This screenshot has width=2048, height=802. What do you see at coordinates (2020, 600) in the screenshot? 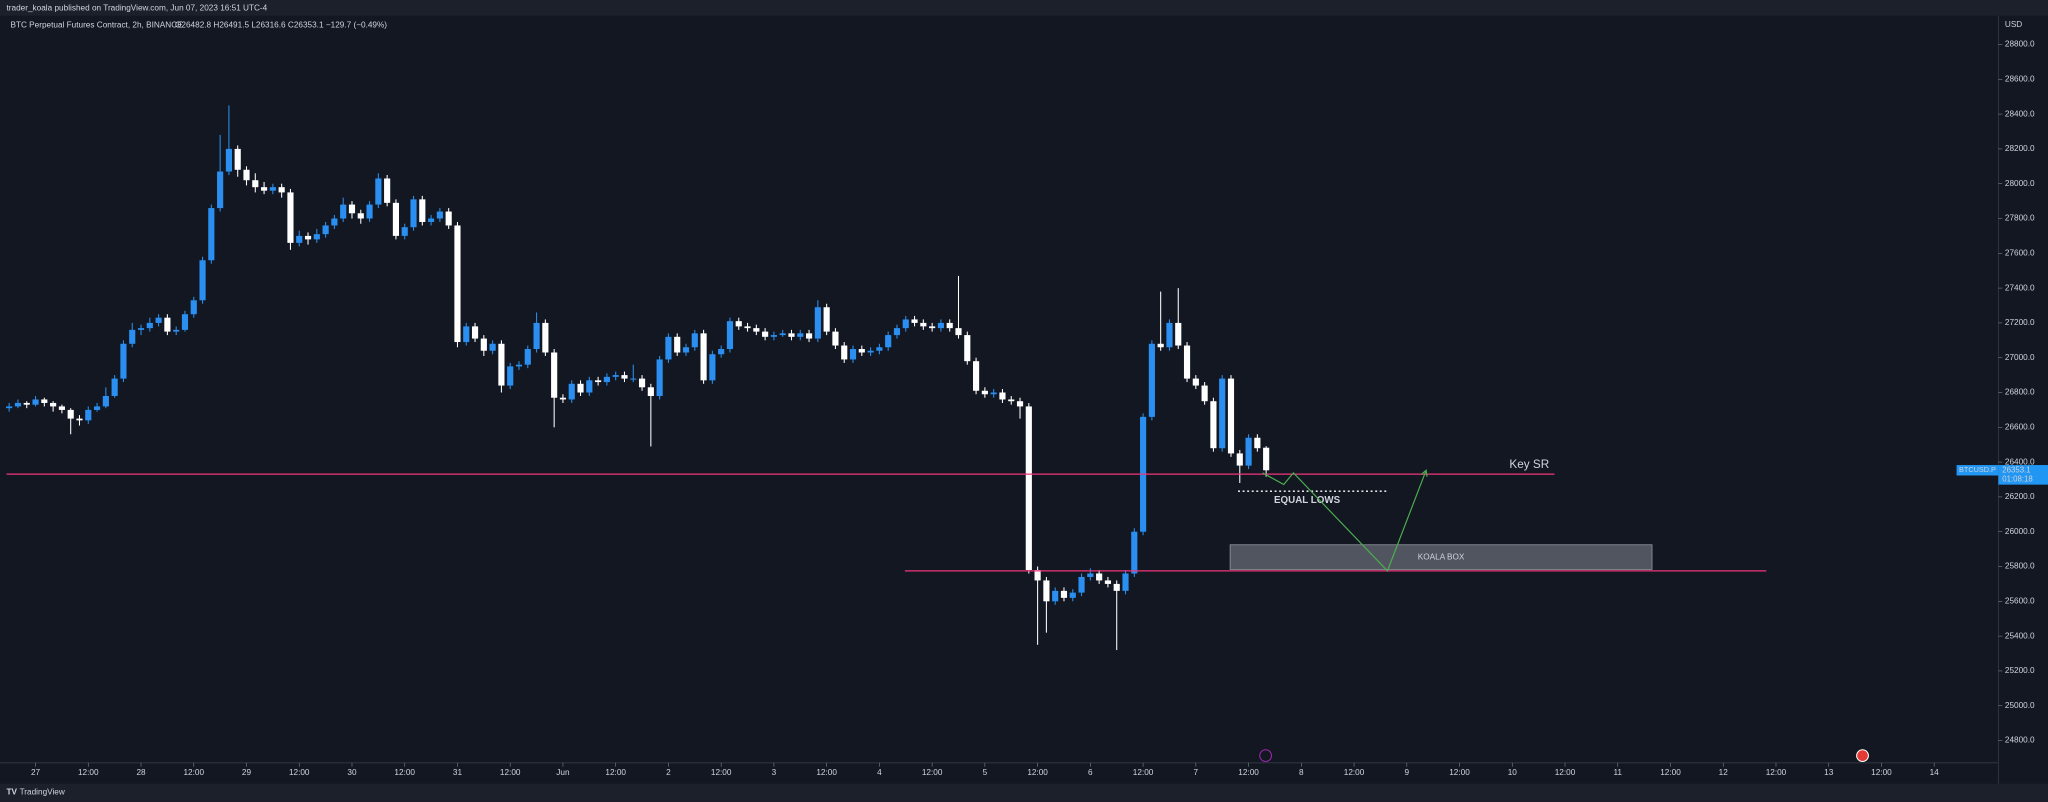
I see `y-tick-label: 25600.0` at bounding box center [2020, 600].